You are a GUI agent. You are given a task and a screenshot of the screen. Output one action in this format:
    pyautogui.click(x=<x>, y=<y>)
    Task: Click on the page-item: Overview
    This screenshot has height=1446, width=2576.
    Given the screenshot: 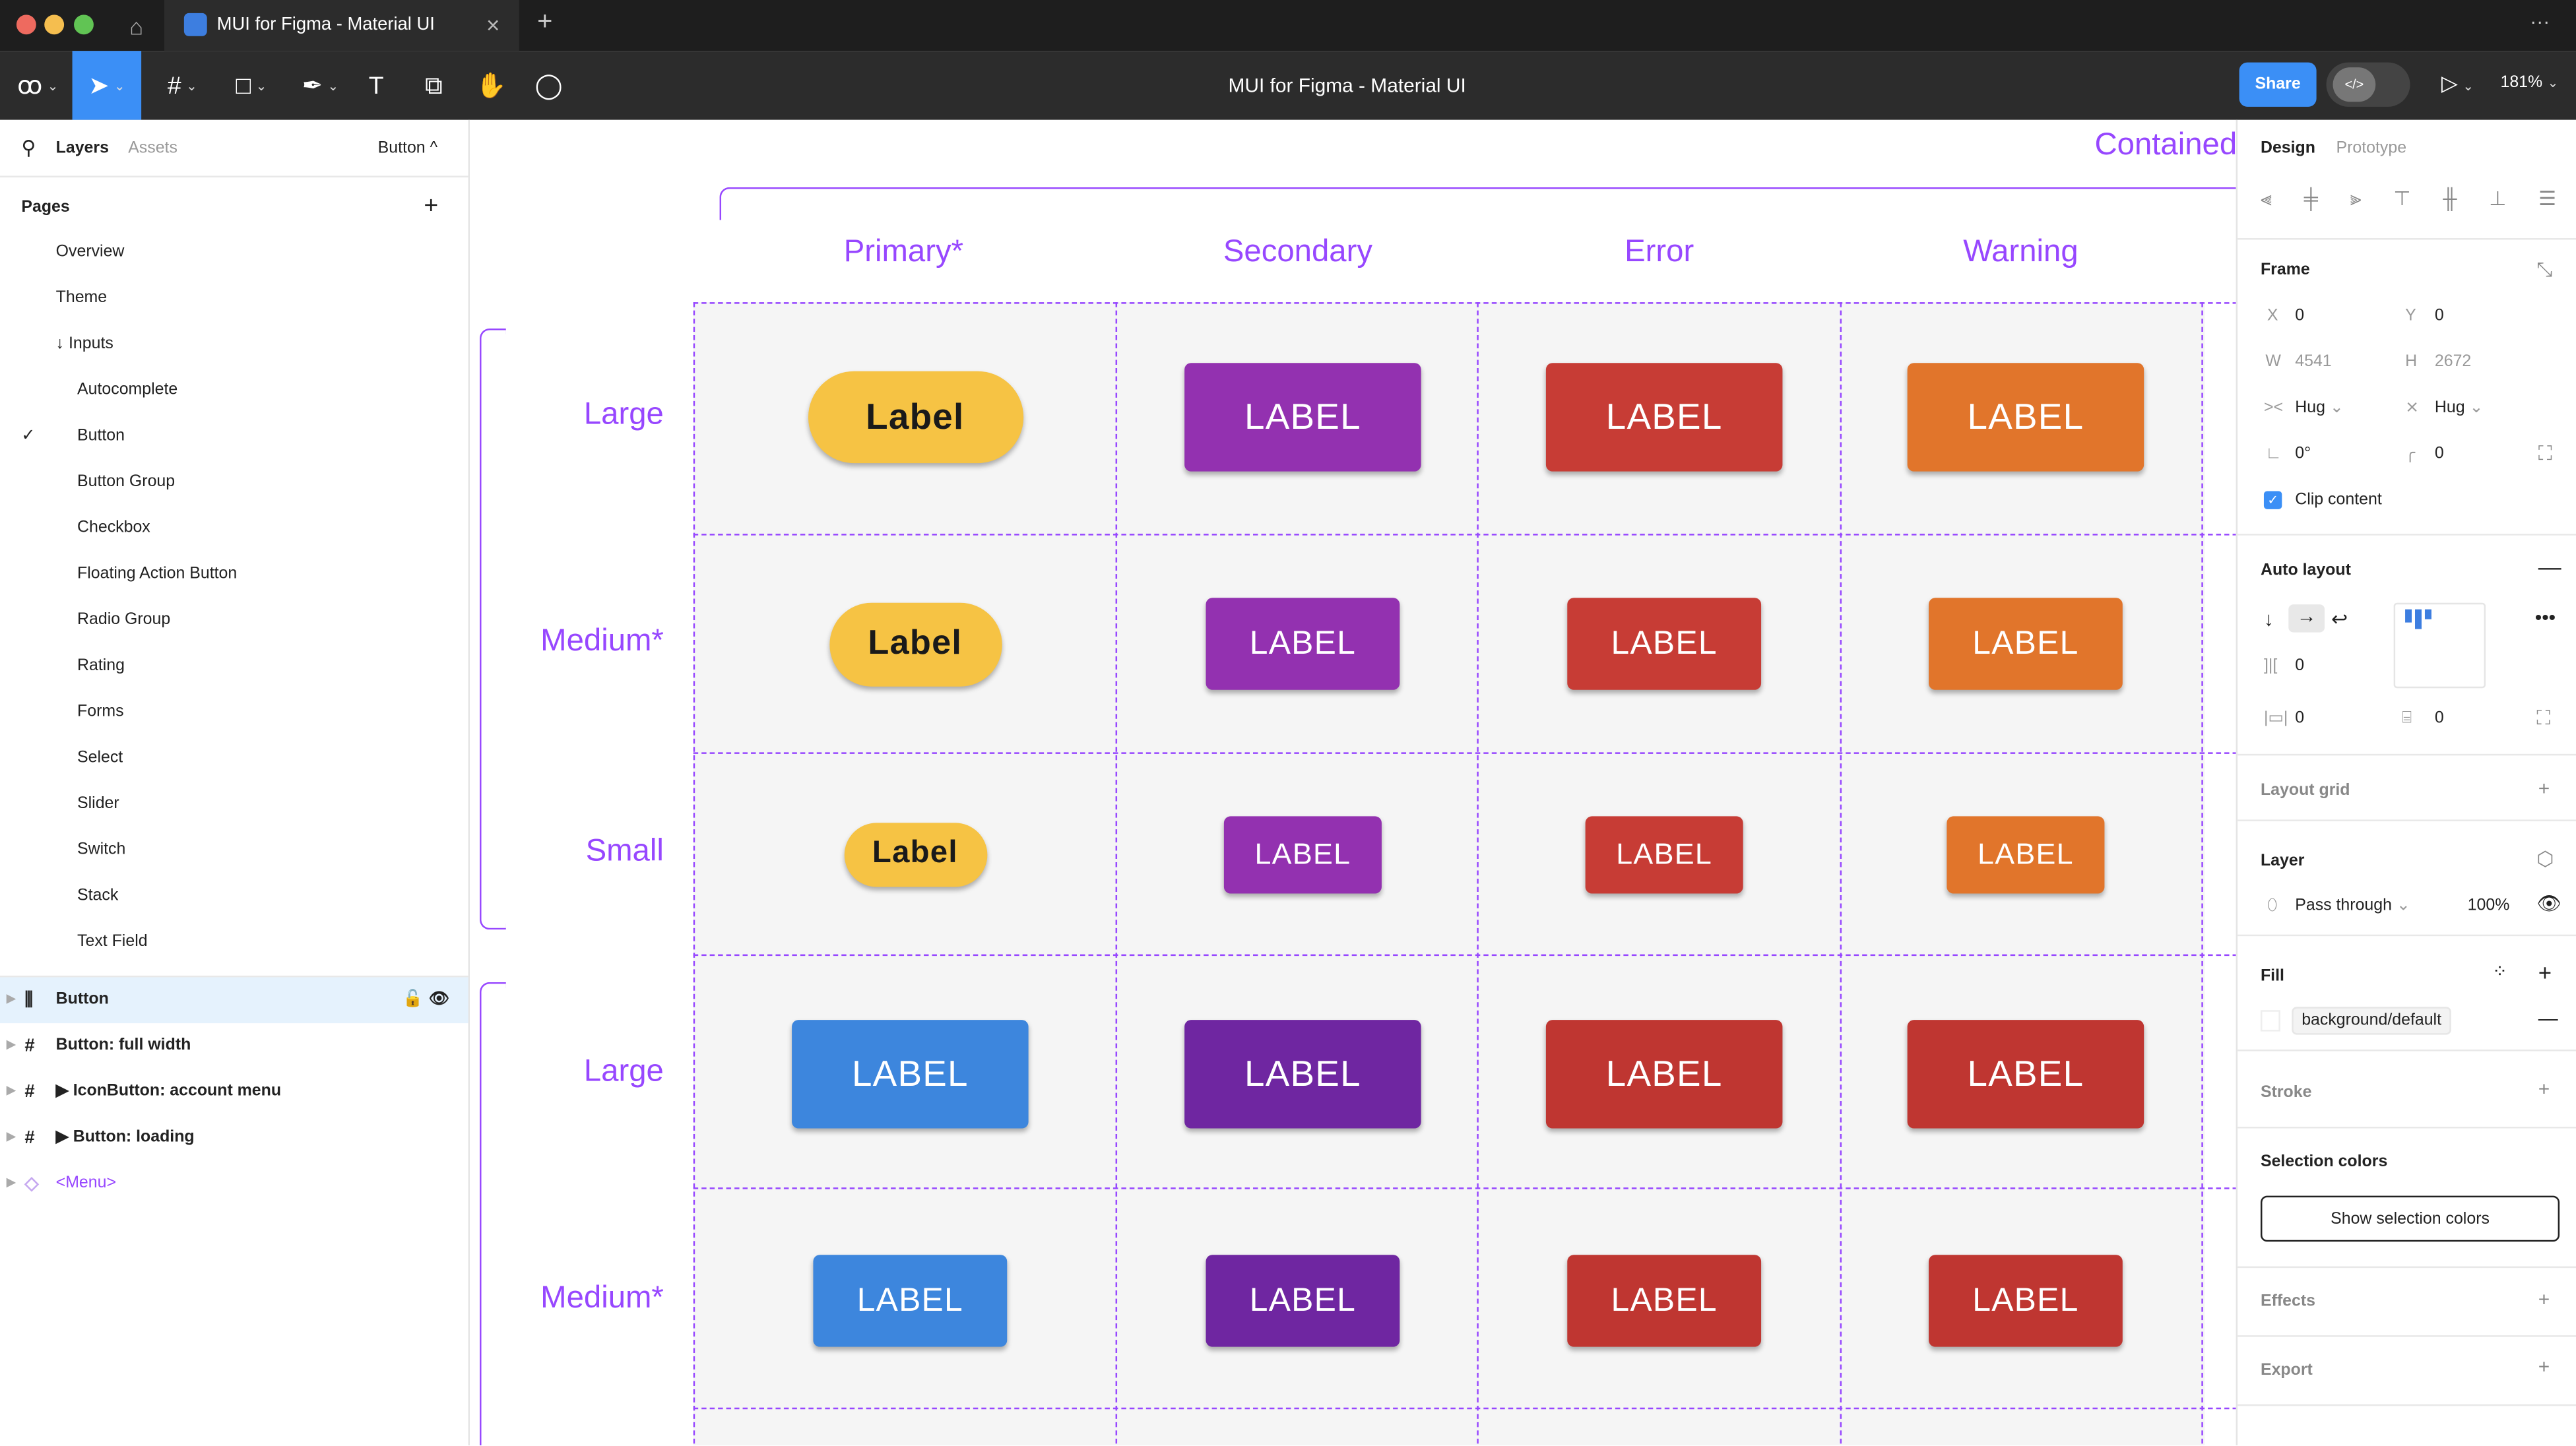 What is the action you would take?
    pyautogui.click(x=234, y=253)
    